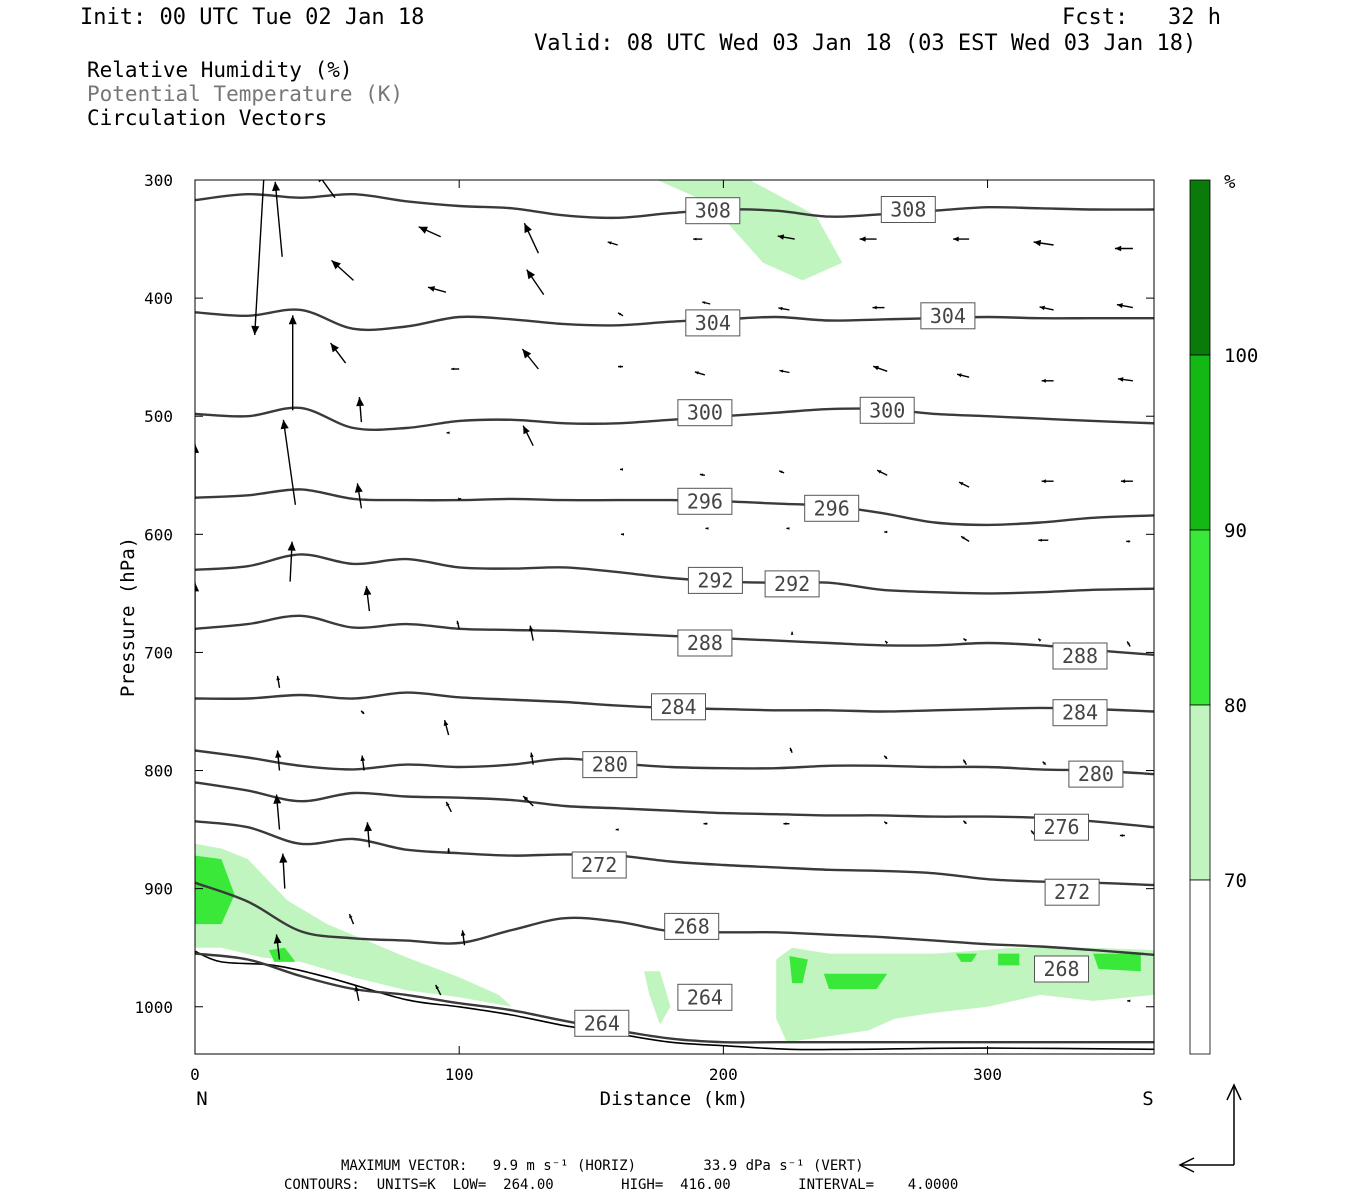  What do you see at coordinates (1061, 827) in the screenshot?
I see `svg-text: 276` at bounding box center [1061, 827].